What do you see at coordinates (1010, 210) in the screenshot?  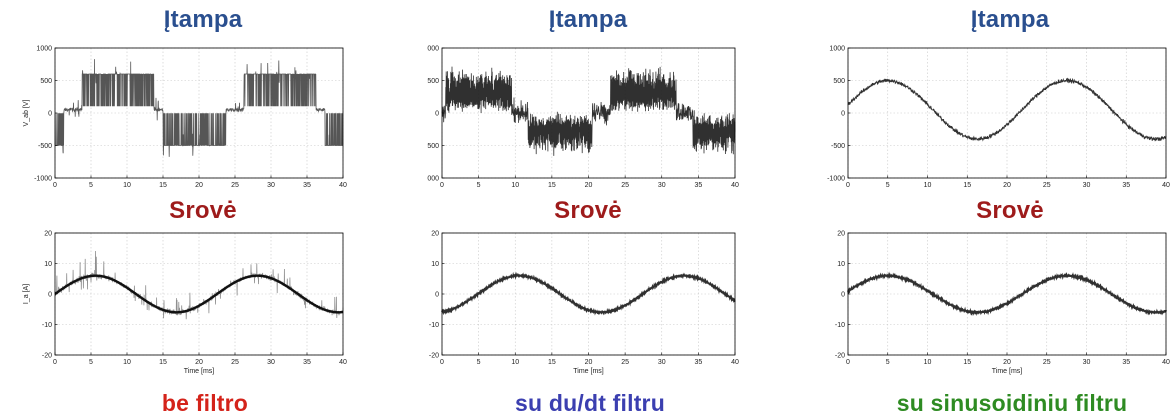 I see `current-title-3: Srovė` at bounding box center [1010, 210].